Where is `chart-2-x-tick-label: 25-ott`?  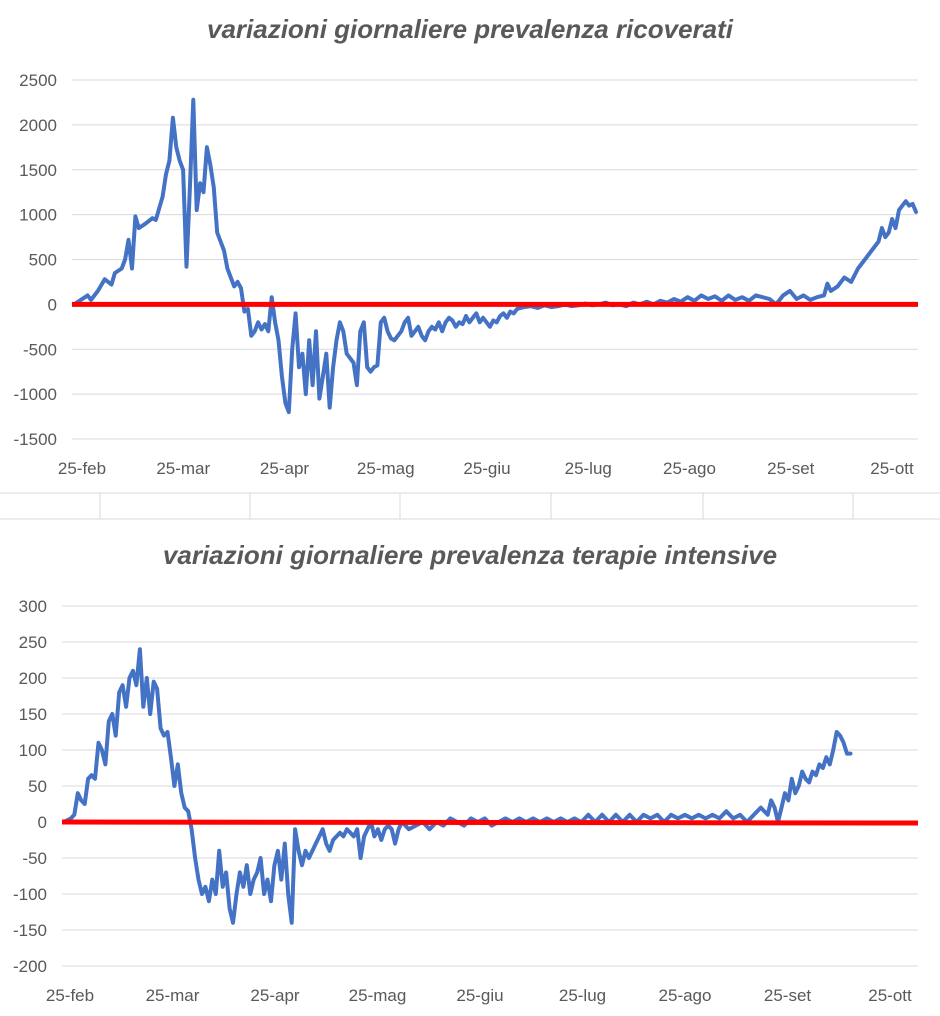 chart-2-x-tick-label: 25-ott is located at coordinates (890, 995).